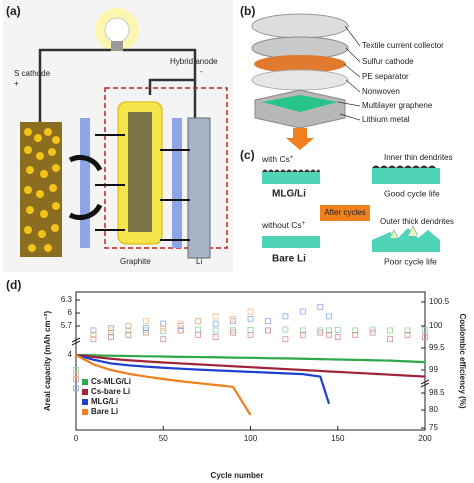  What do you see at coordinates (289, 194) in the screenshot?
I see `label: MLG/Li` at bounding box center [289, 194].